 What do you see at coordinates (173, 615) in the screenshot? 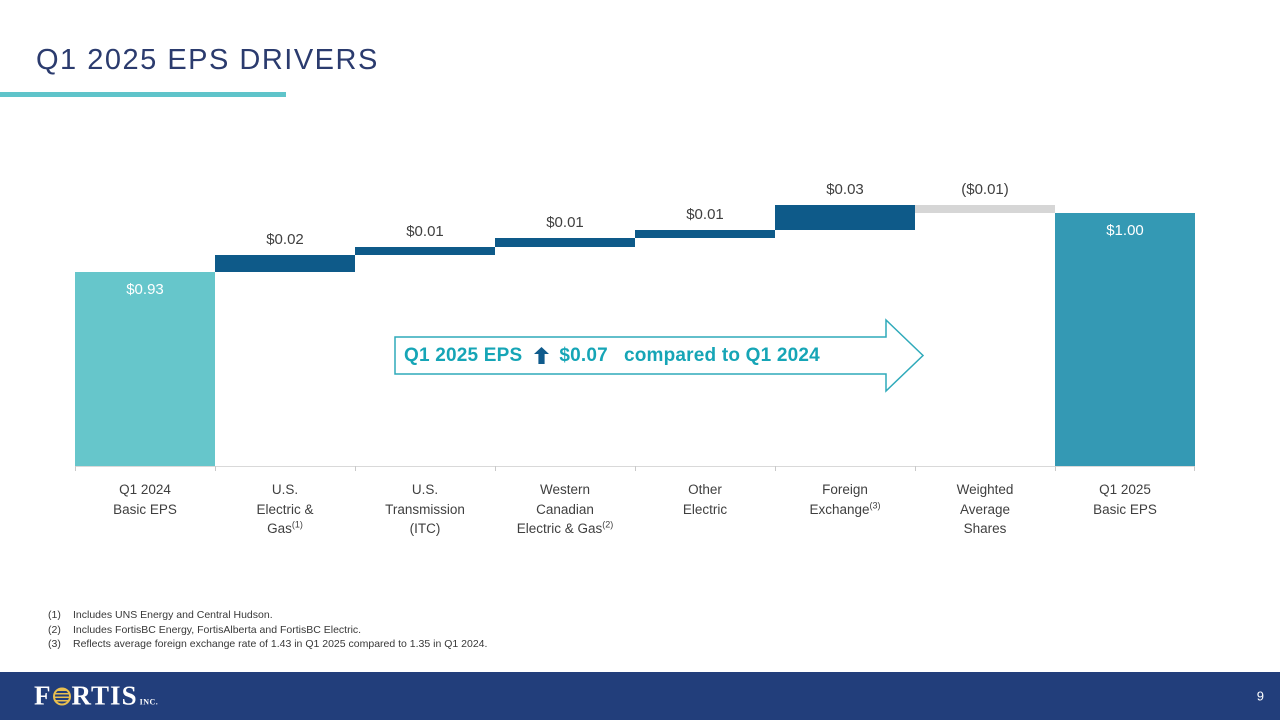
I see `footnote-text: Includes UNS Energy and Central Hudson.` at bounding box center [173, 615].